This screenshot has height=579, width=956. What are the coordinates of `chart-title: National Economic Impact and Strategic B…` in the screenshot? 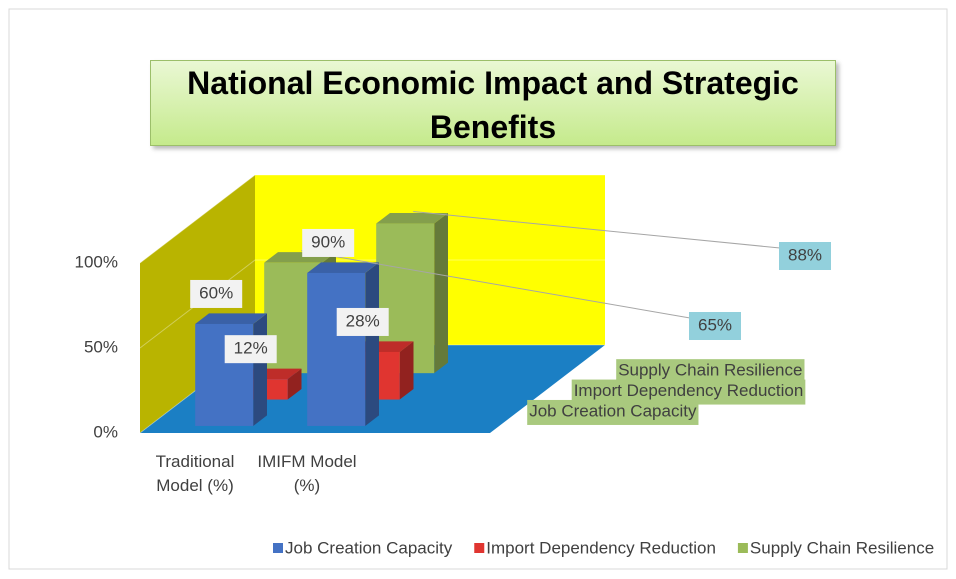 It's located at (493, 103).